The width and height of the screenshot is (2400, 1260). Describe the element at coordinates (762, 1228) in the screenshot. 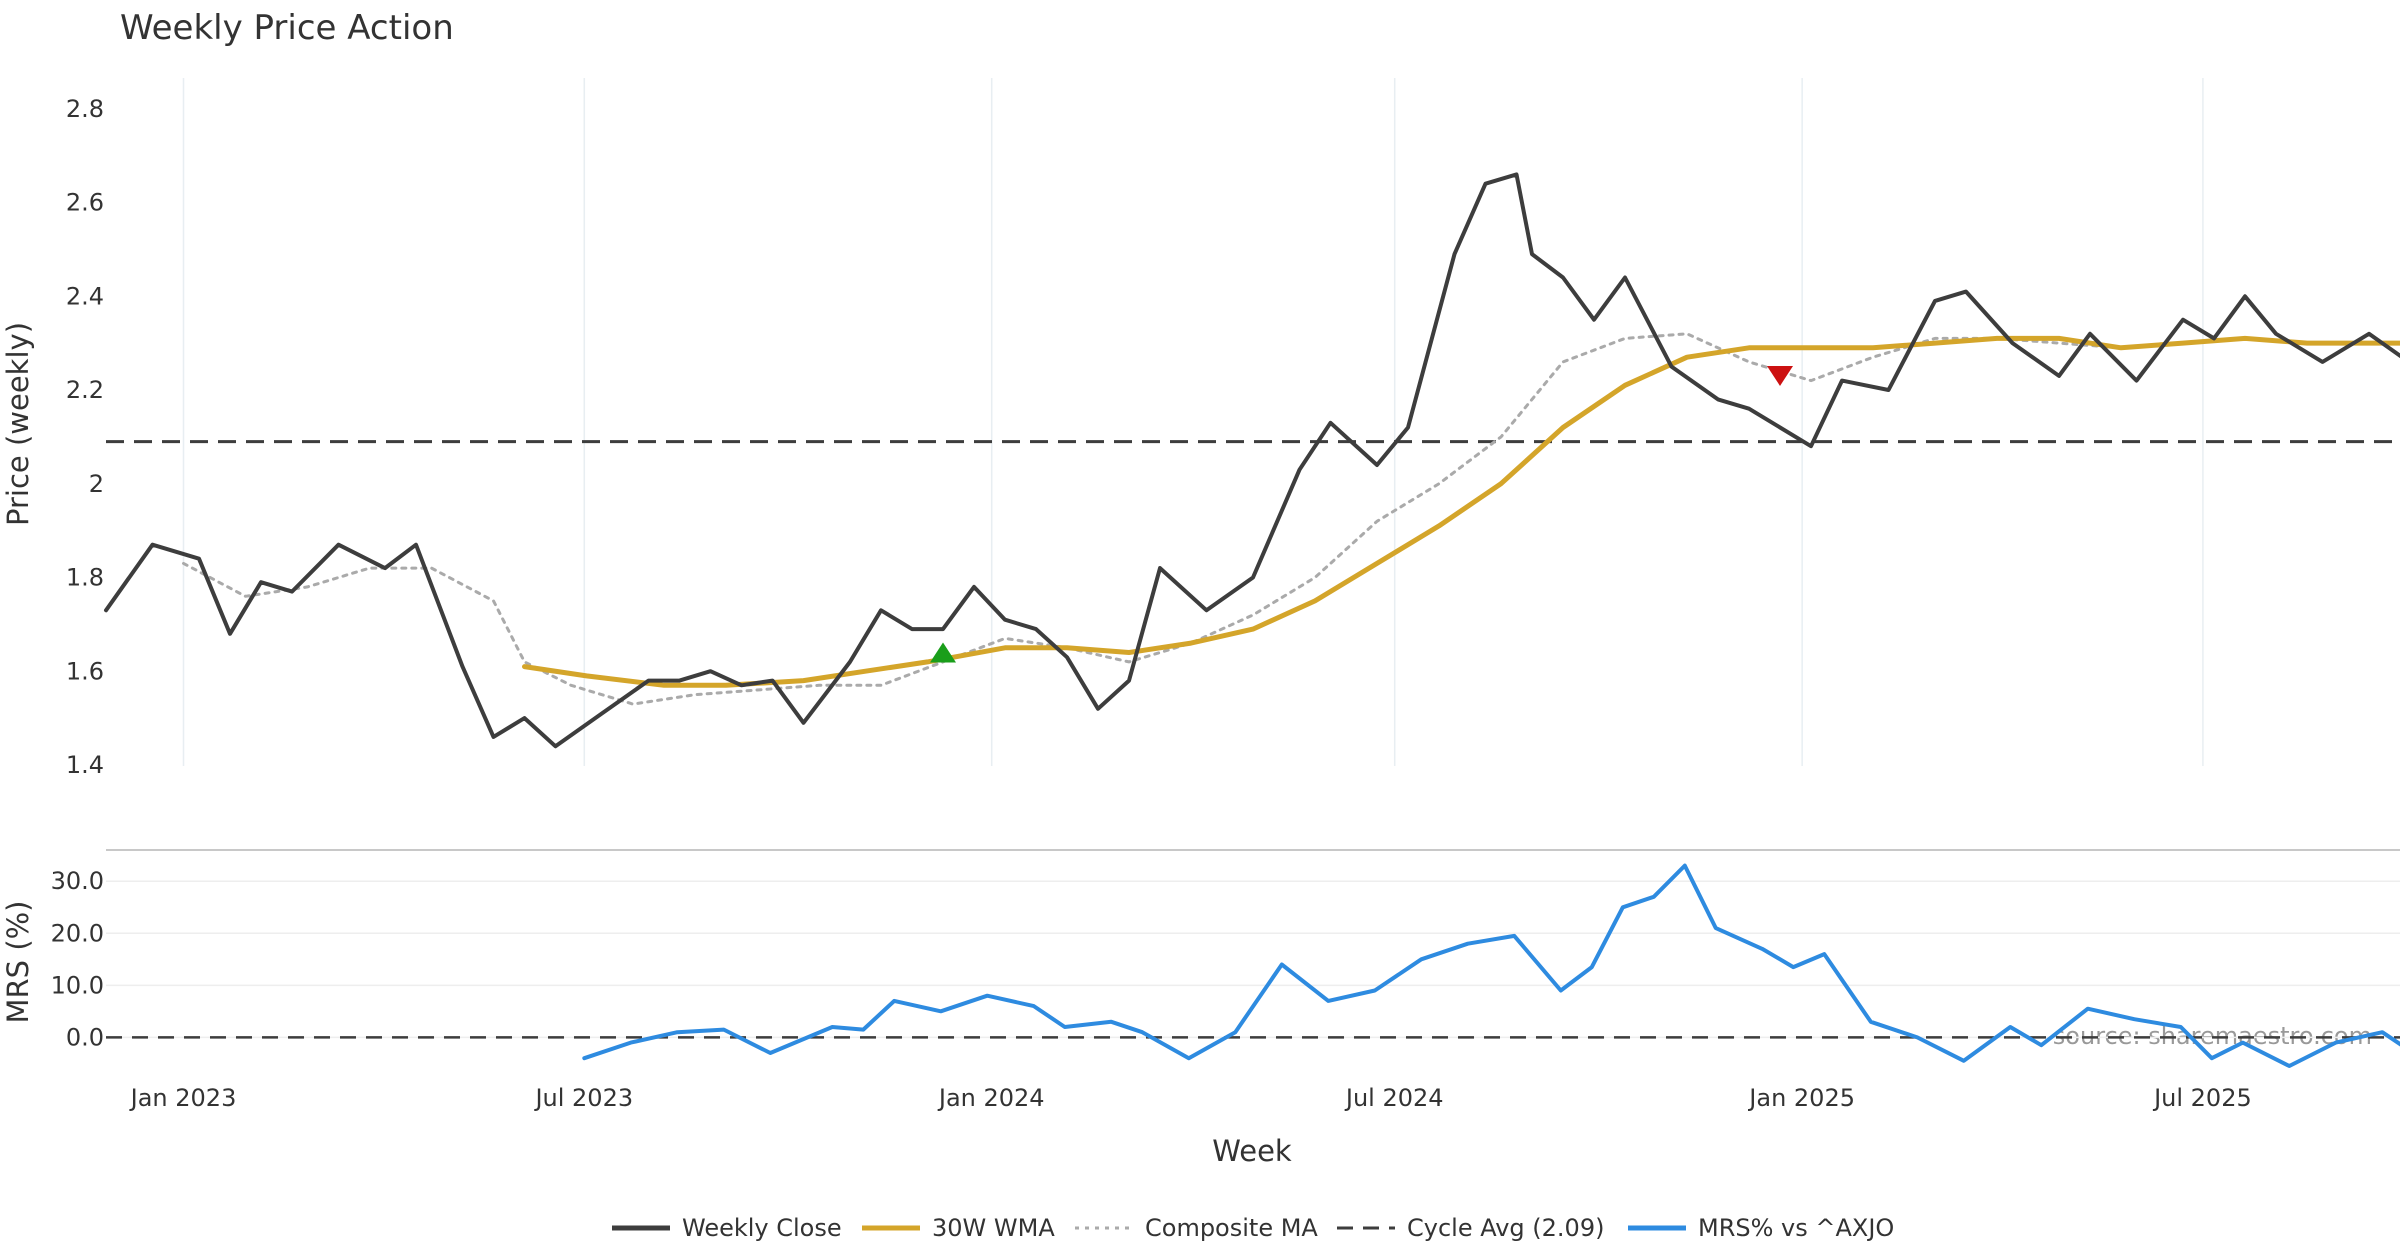

I see `legend-label-weekly-close: Weekly Close` at that location.